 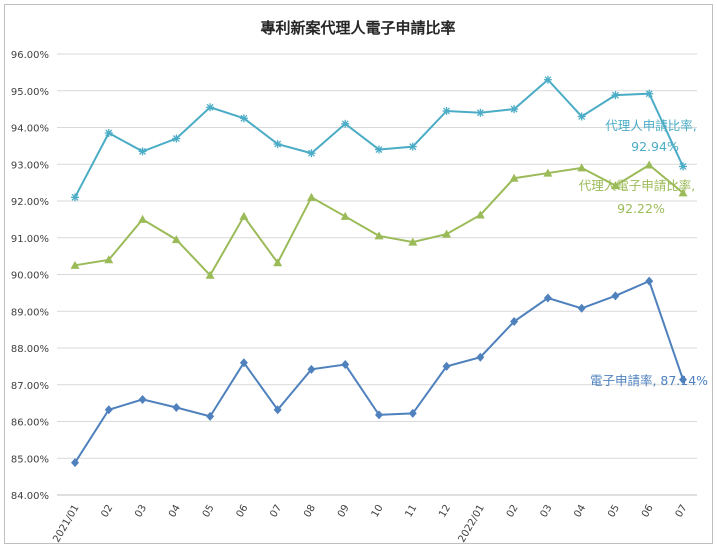 What do you see at coordinates (641, 208) in the screenshot?
I see `data-label-line2: 92.22%` at bounding box center [641, 208].